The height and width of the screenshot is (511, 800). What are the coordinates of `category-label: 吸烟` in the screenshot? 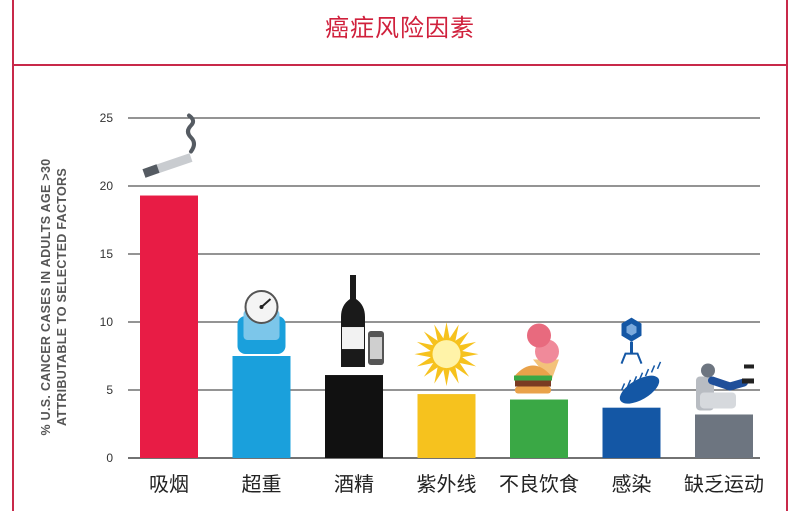 It's located at (169, 484).